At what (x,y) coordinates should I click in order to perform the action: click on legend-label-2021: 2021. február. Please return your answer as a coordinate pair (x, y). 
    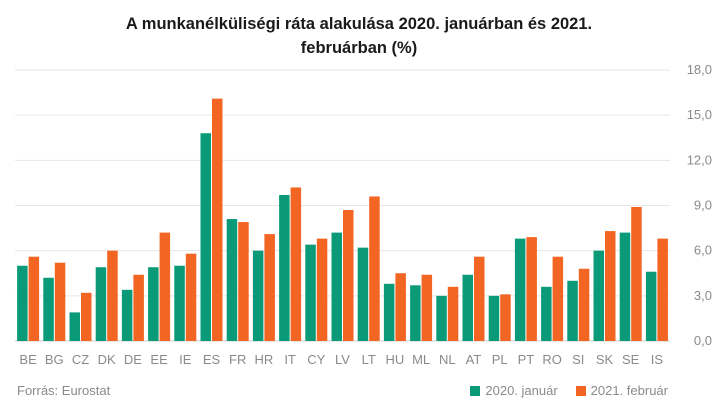
    Looking at the image, I should click on (629, 390).